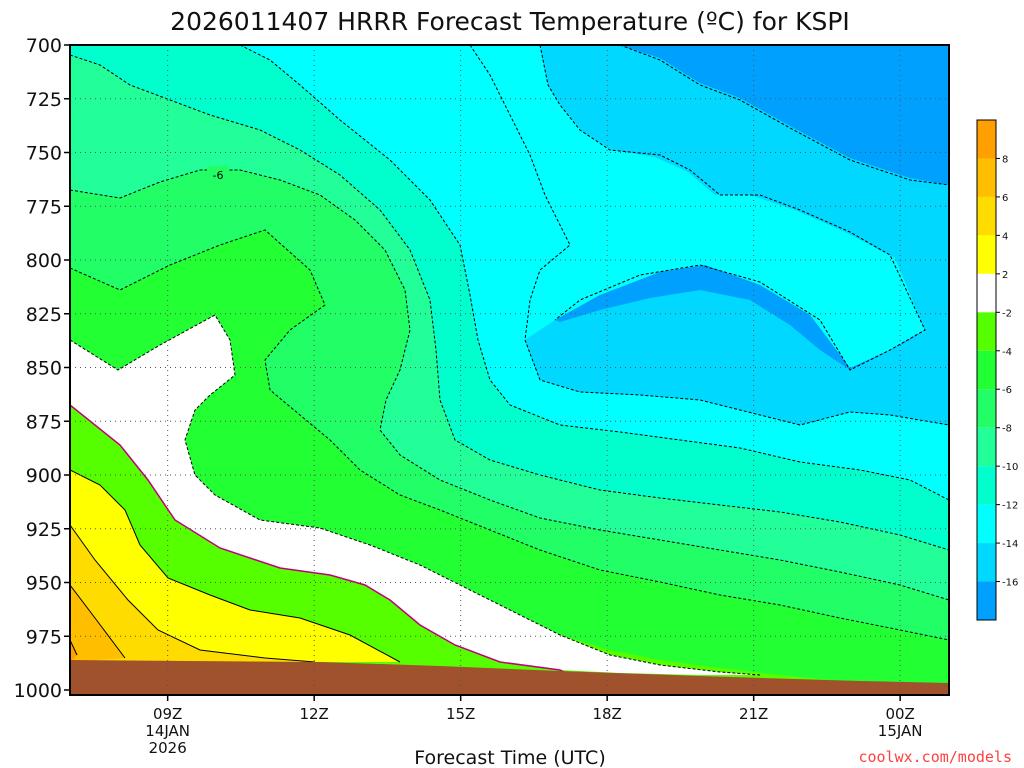  I want to click on contour-label: -6, so click(218, 175).